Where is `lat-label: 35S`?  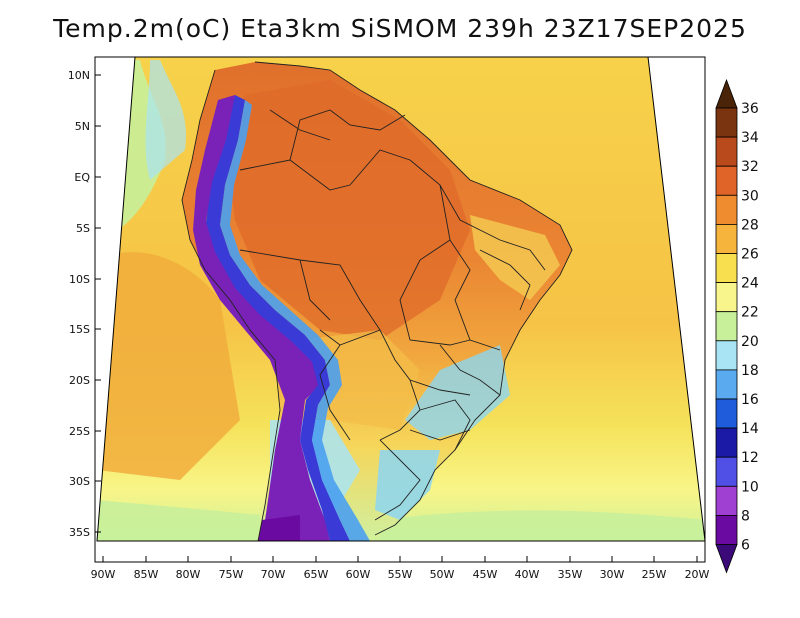
lat-label: 35S is located at coordinates (79, 532).